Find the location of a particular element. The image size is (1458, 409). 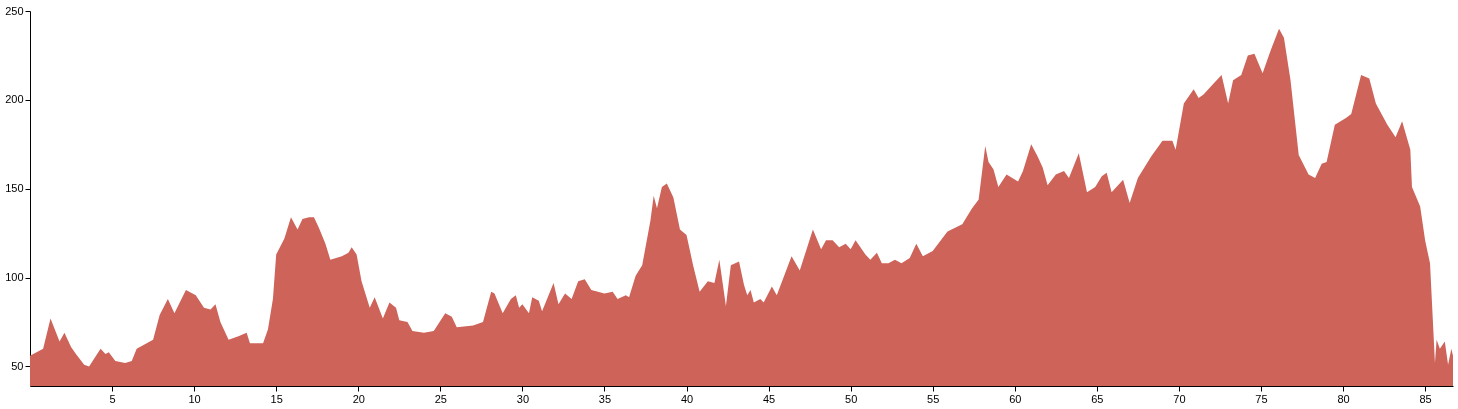

y-tick-label: 200 is located at coordinates (14, 99).